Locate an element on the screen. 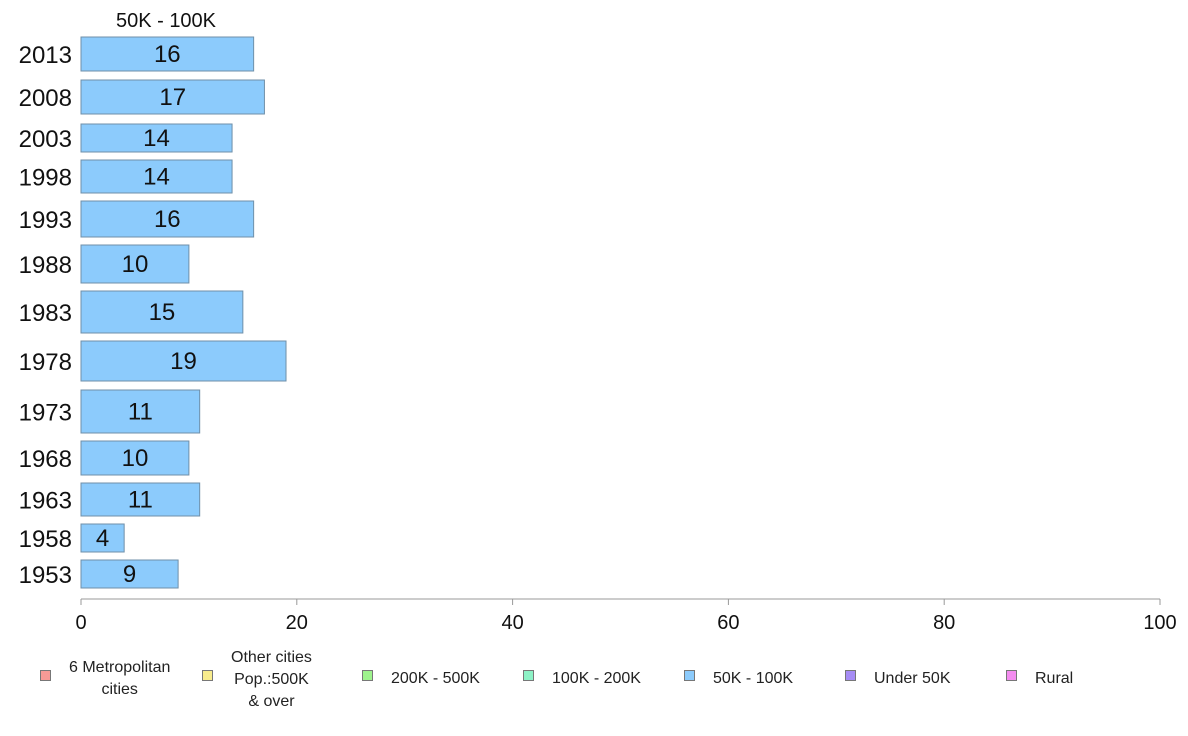 This screenshot has height=736, width=1188. y-tick-label-1998: 1998 is located at coordinates (45, 178).